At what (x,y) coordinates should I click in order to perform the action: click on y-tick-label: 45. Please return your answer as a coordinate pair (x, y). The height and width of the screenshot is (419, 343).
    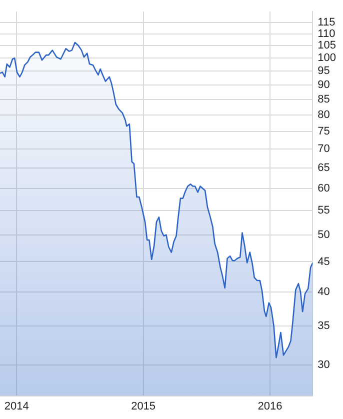
    Looking at the image, I should click on (324, 262).